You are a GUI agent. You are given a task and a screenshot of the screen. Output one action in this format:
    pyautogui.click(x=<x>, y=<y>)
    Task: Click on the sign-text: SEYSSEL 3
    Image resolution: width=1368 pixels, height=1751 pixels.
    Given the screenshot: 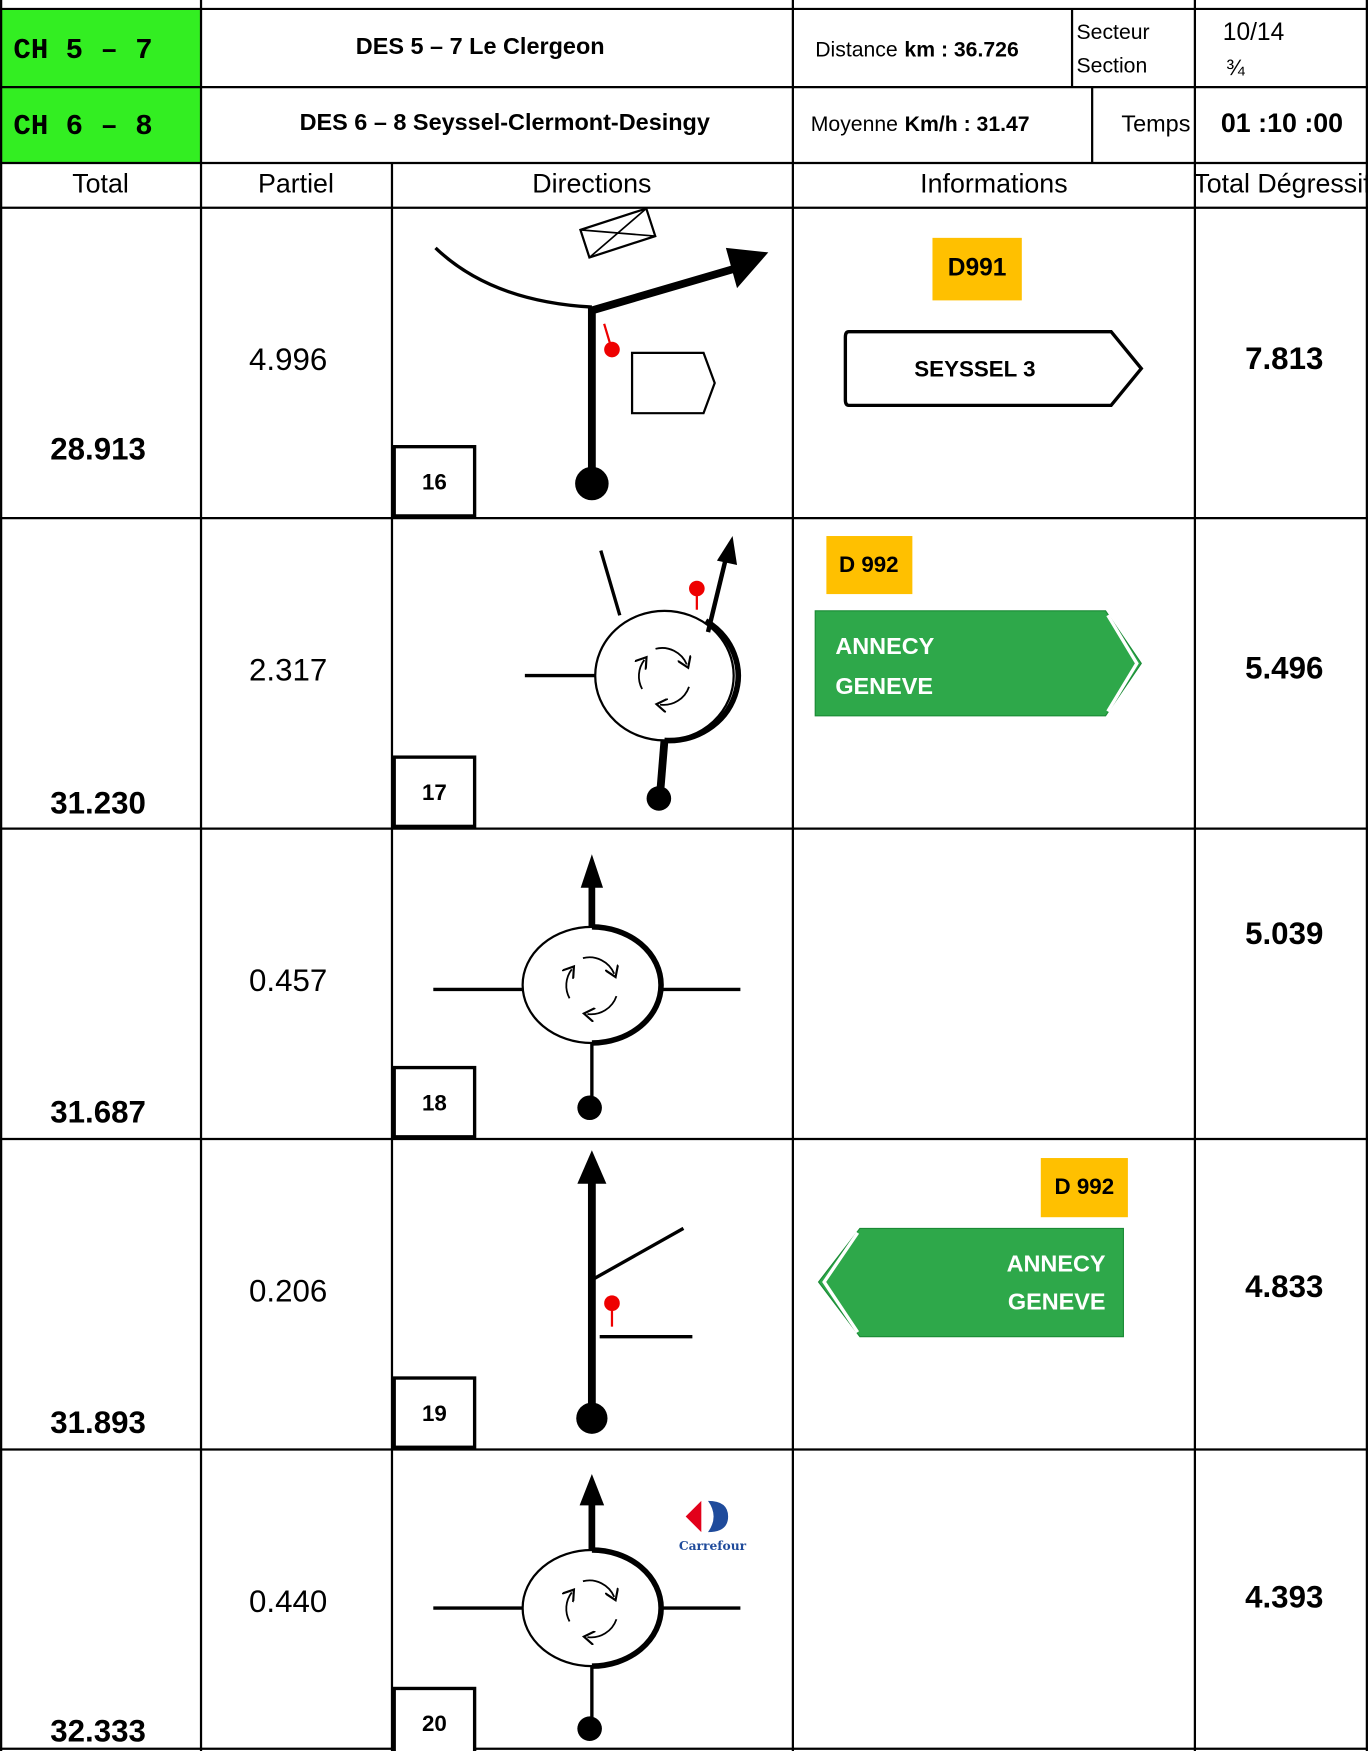 What is the action you would take?
    pyautogui.click(x=974, y=369)
    